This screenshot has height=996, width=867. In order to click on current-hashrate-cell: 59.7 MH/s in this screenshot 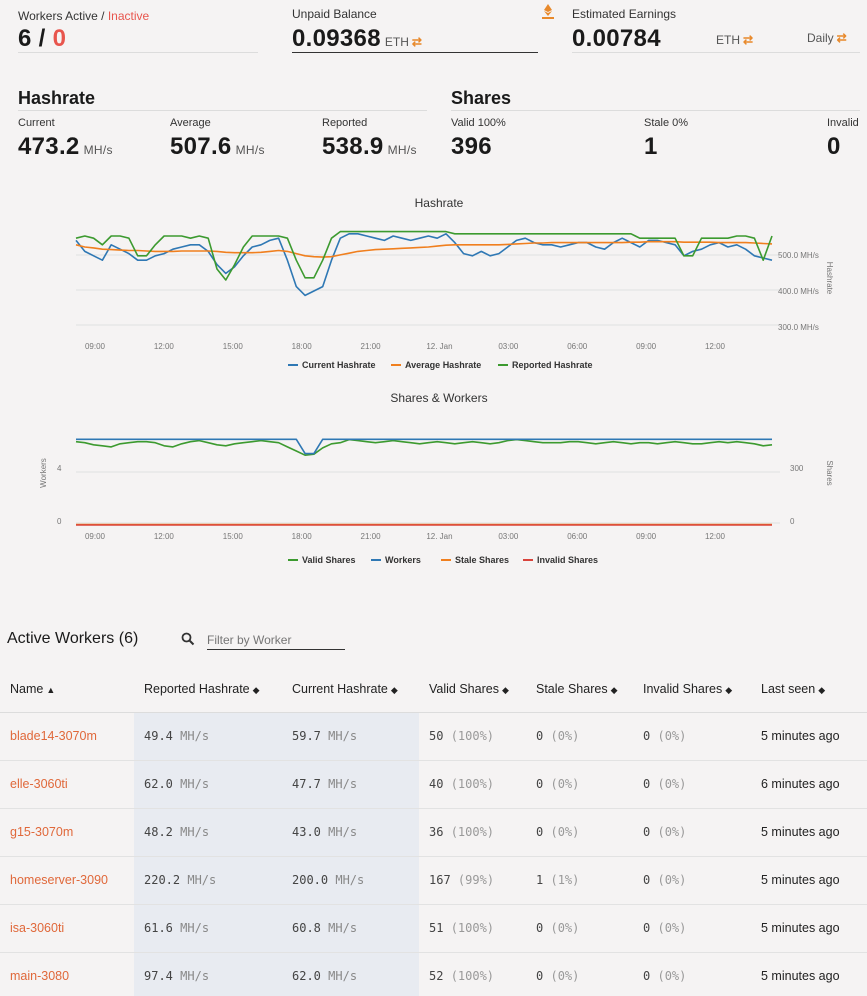, I will do `click(350, 736)`.